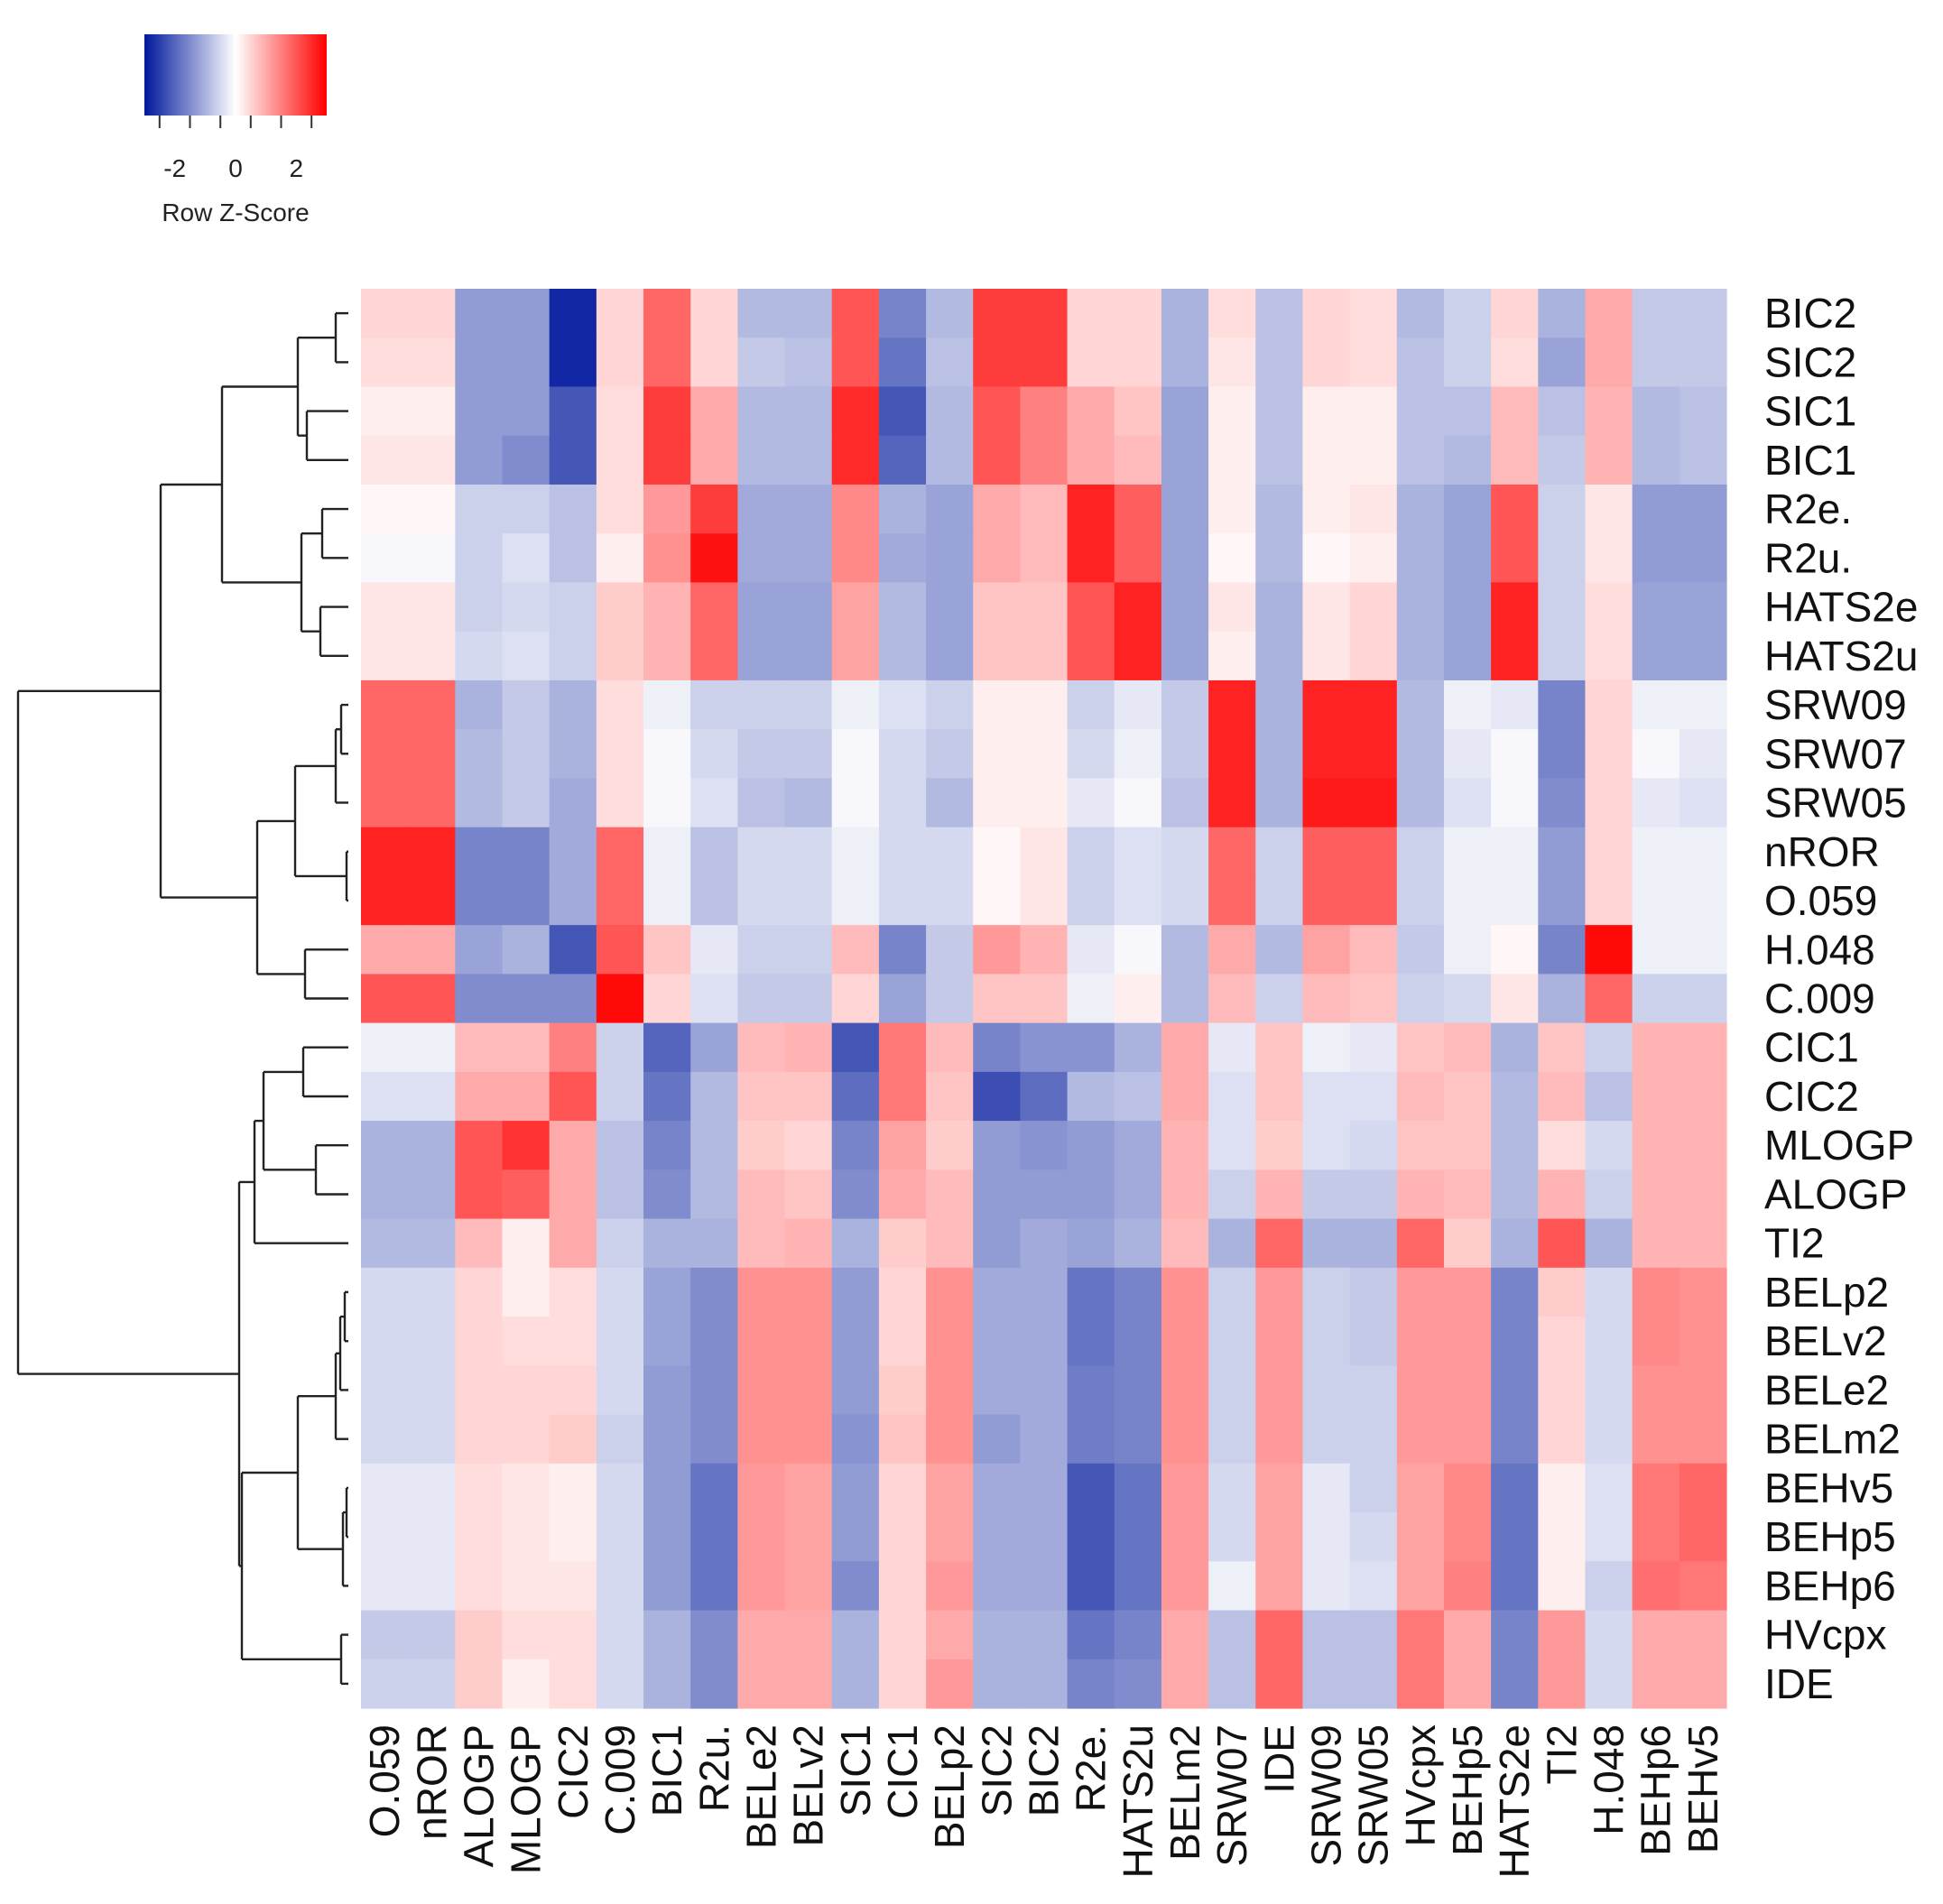 Image resolution: width=1943 pixels, height=1904 pixels. I want to click on column-label: SRW07, so click(1231, 1796).